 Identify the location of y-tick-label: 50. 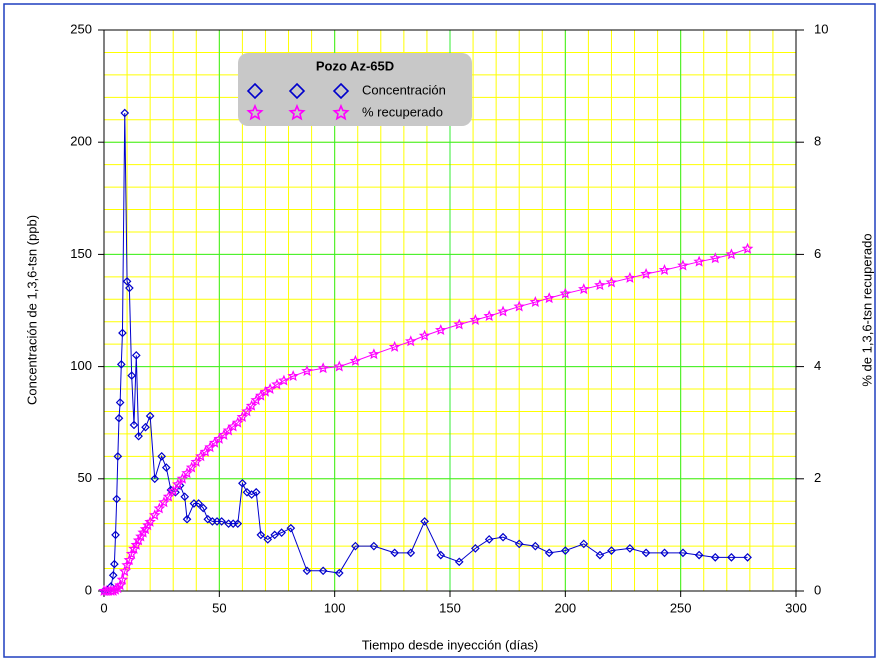
(85, 477).